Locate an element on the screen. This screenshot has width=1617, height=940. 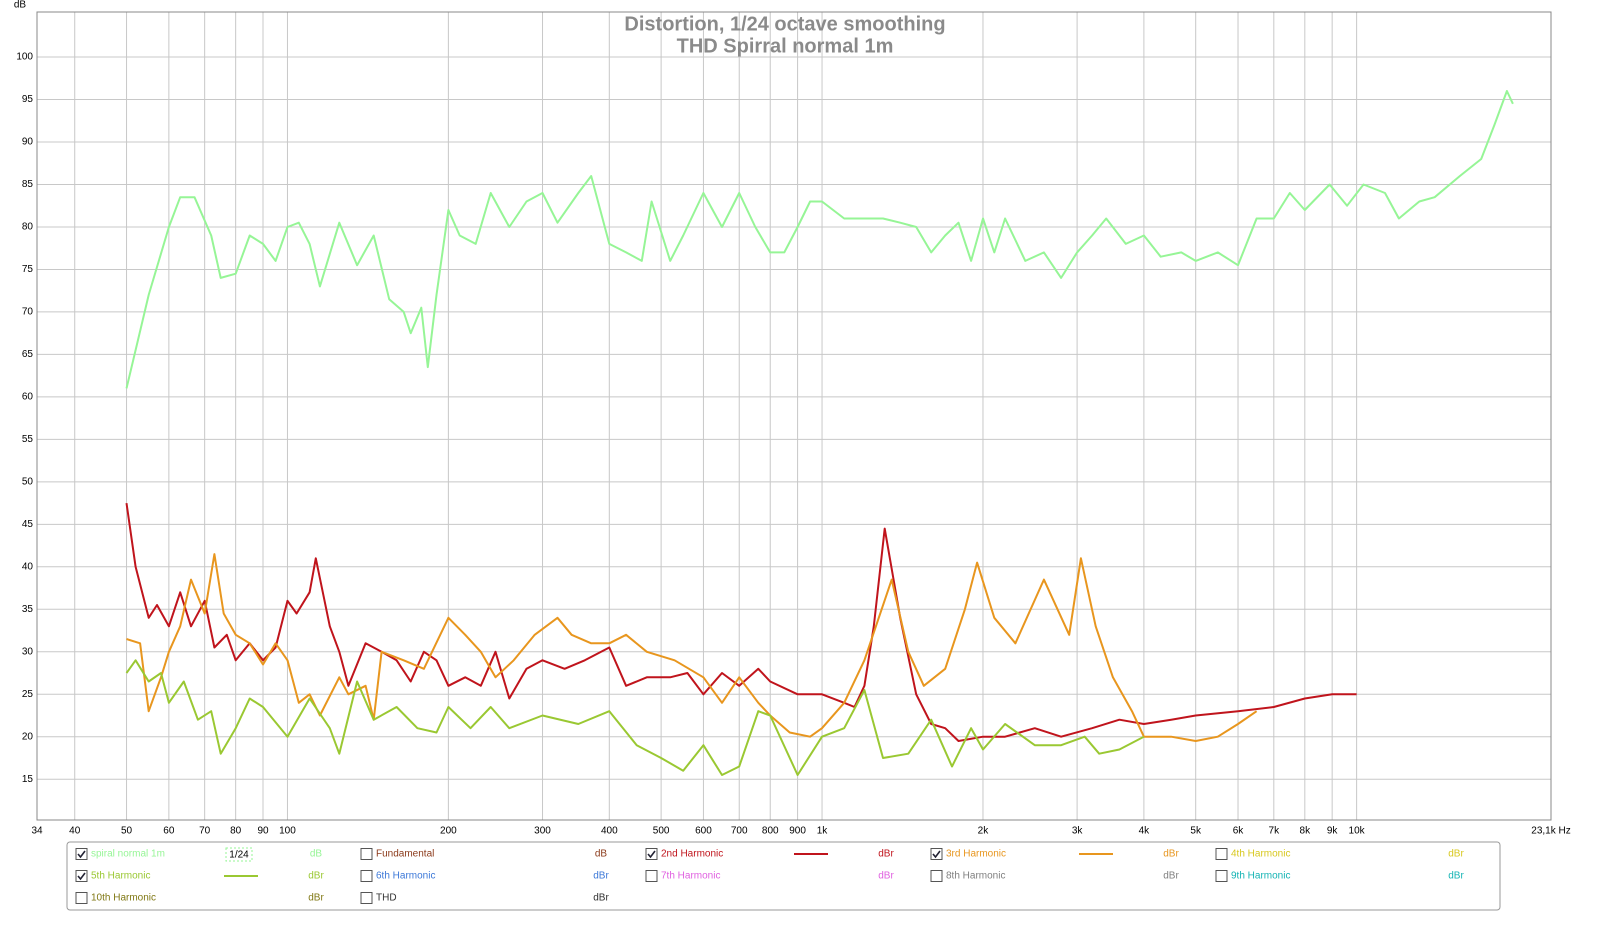
legend-label: 7th Harmonic is located at coordinates (690, 876).